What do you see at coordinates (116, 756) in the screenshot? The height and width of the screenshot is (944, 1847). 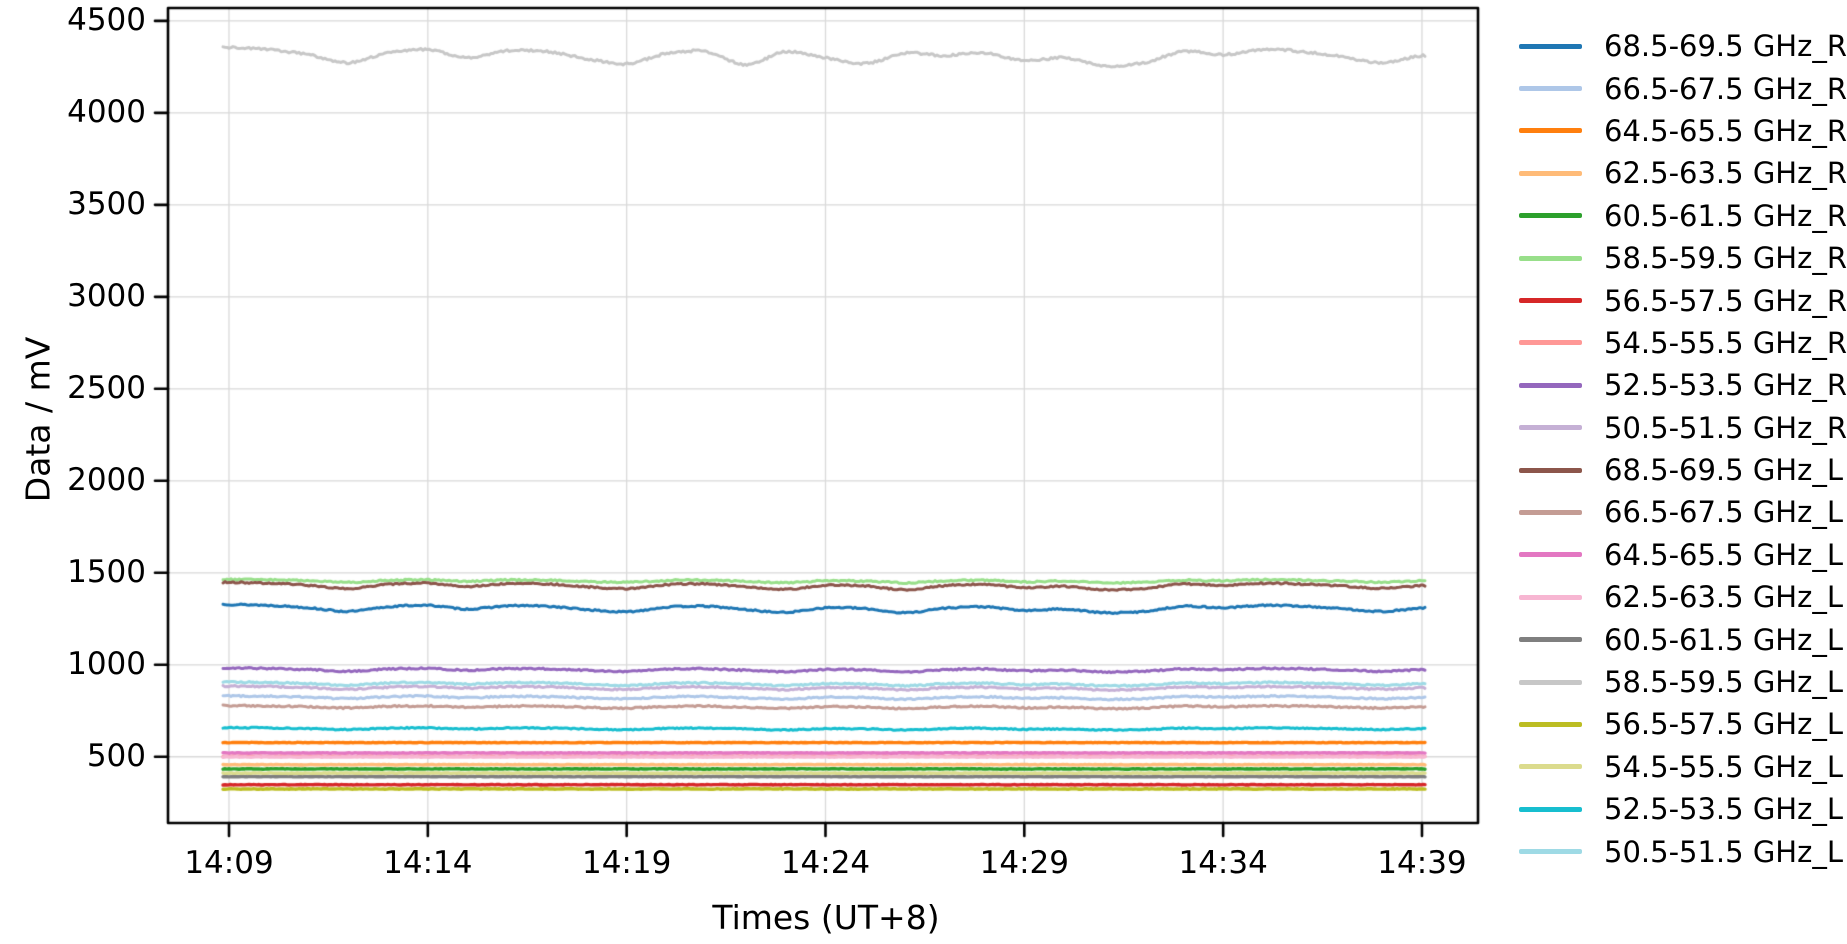 I see `y-tick-label: 500` at bounding box center [116, 756].